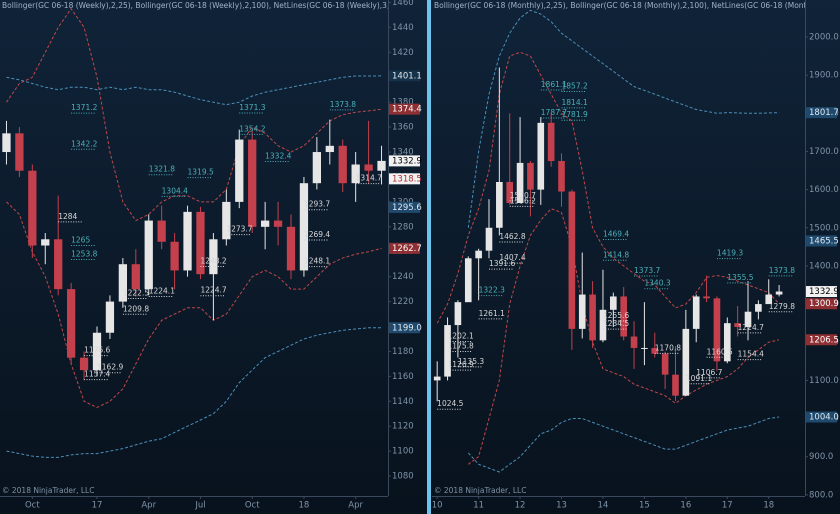 The image size is (840, 514). What do you see at coordinates (97, 374) in the screenshot?
I see `swing-label: 1157.4` at bounding box center [97, 374].